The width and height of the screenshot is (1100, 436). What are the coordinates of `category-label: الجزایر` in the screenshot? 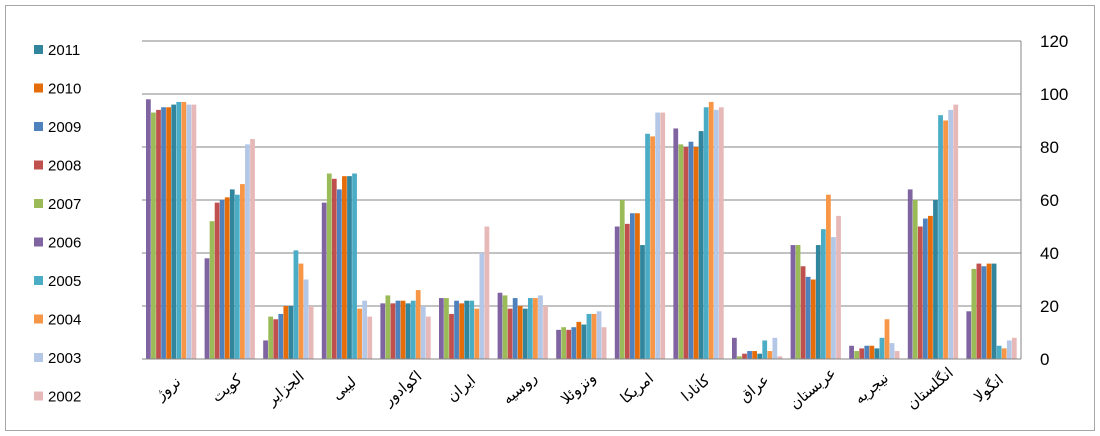 It's located at (285, 388).